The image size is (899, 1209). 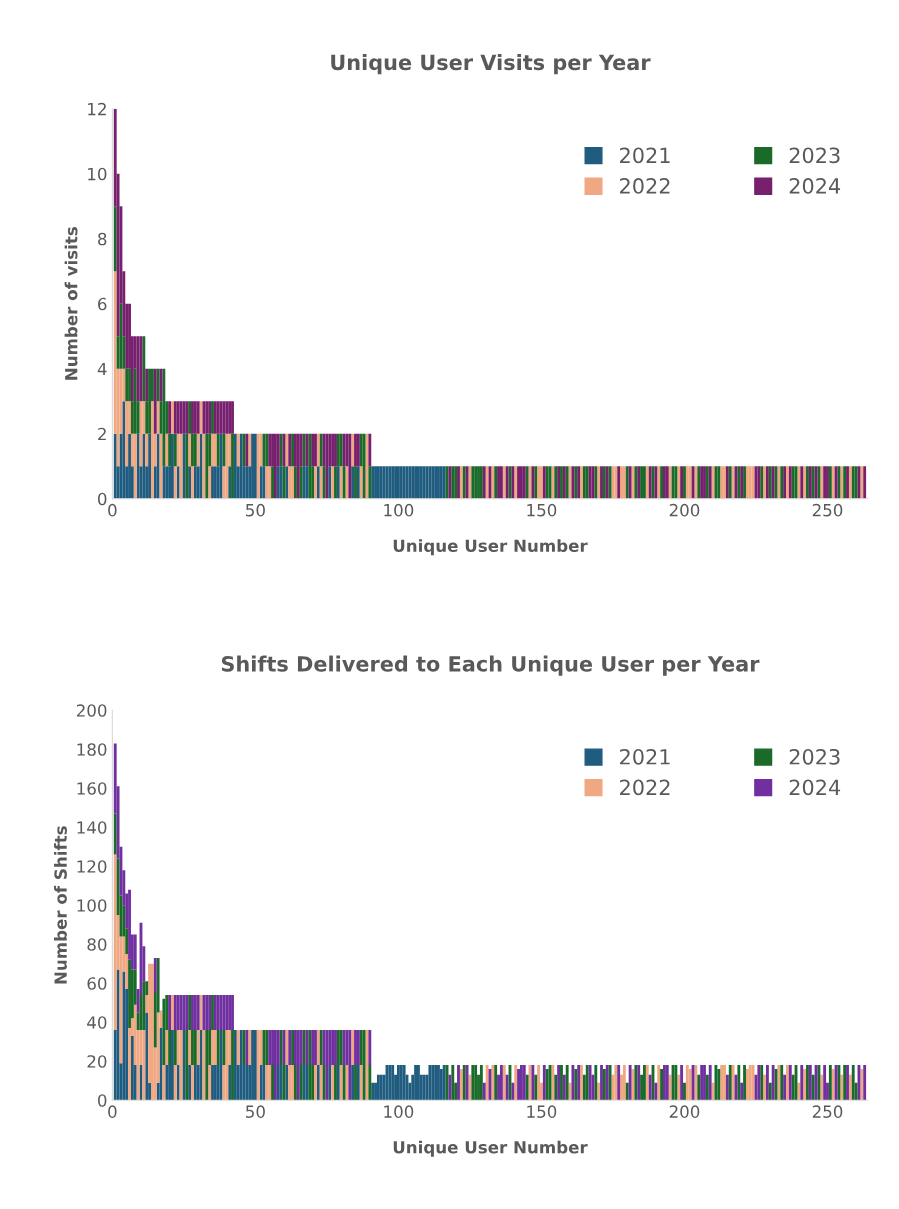 I want to click on y-tick-label: 180, so click(x=92, y=749).